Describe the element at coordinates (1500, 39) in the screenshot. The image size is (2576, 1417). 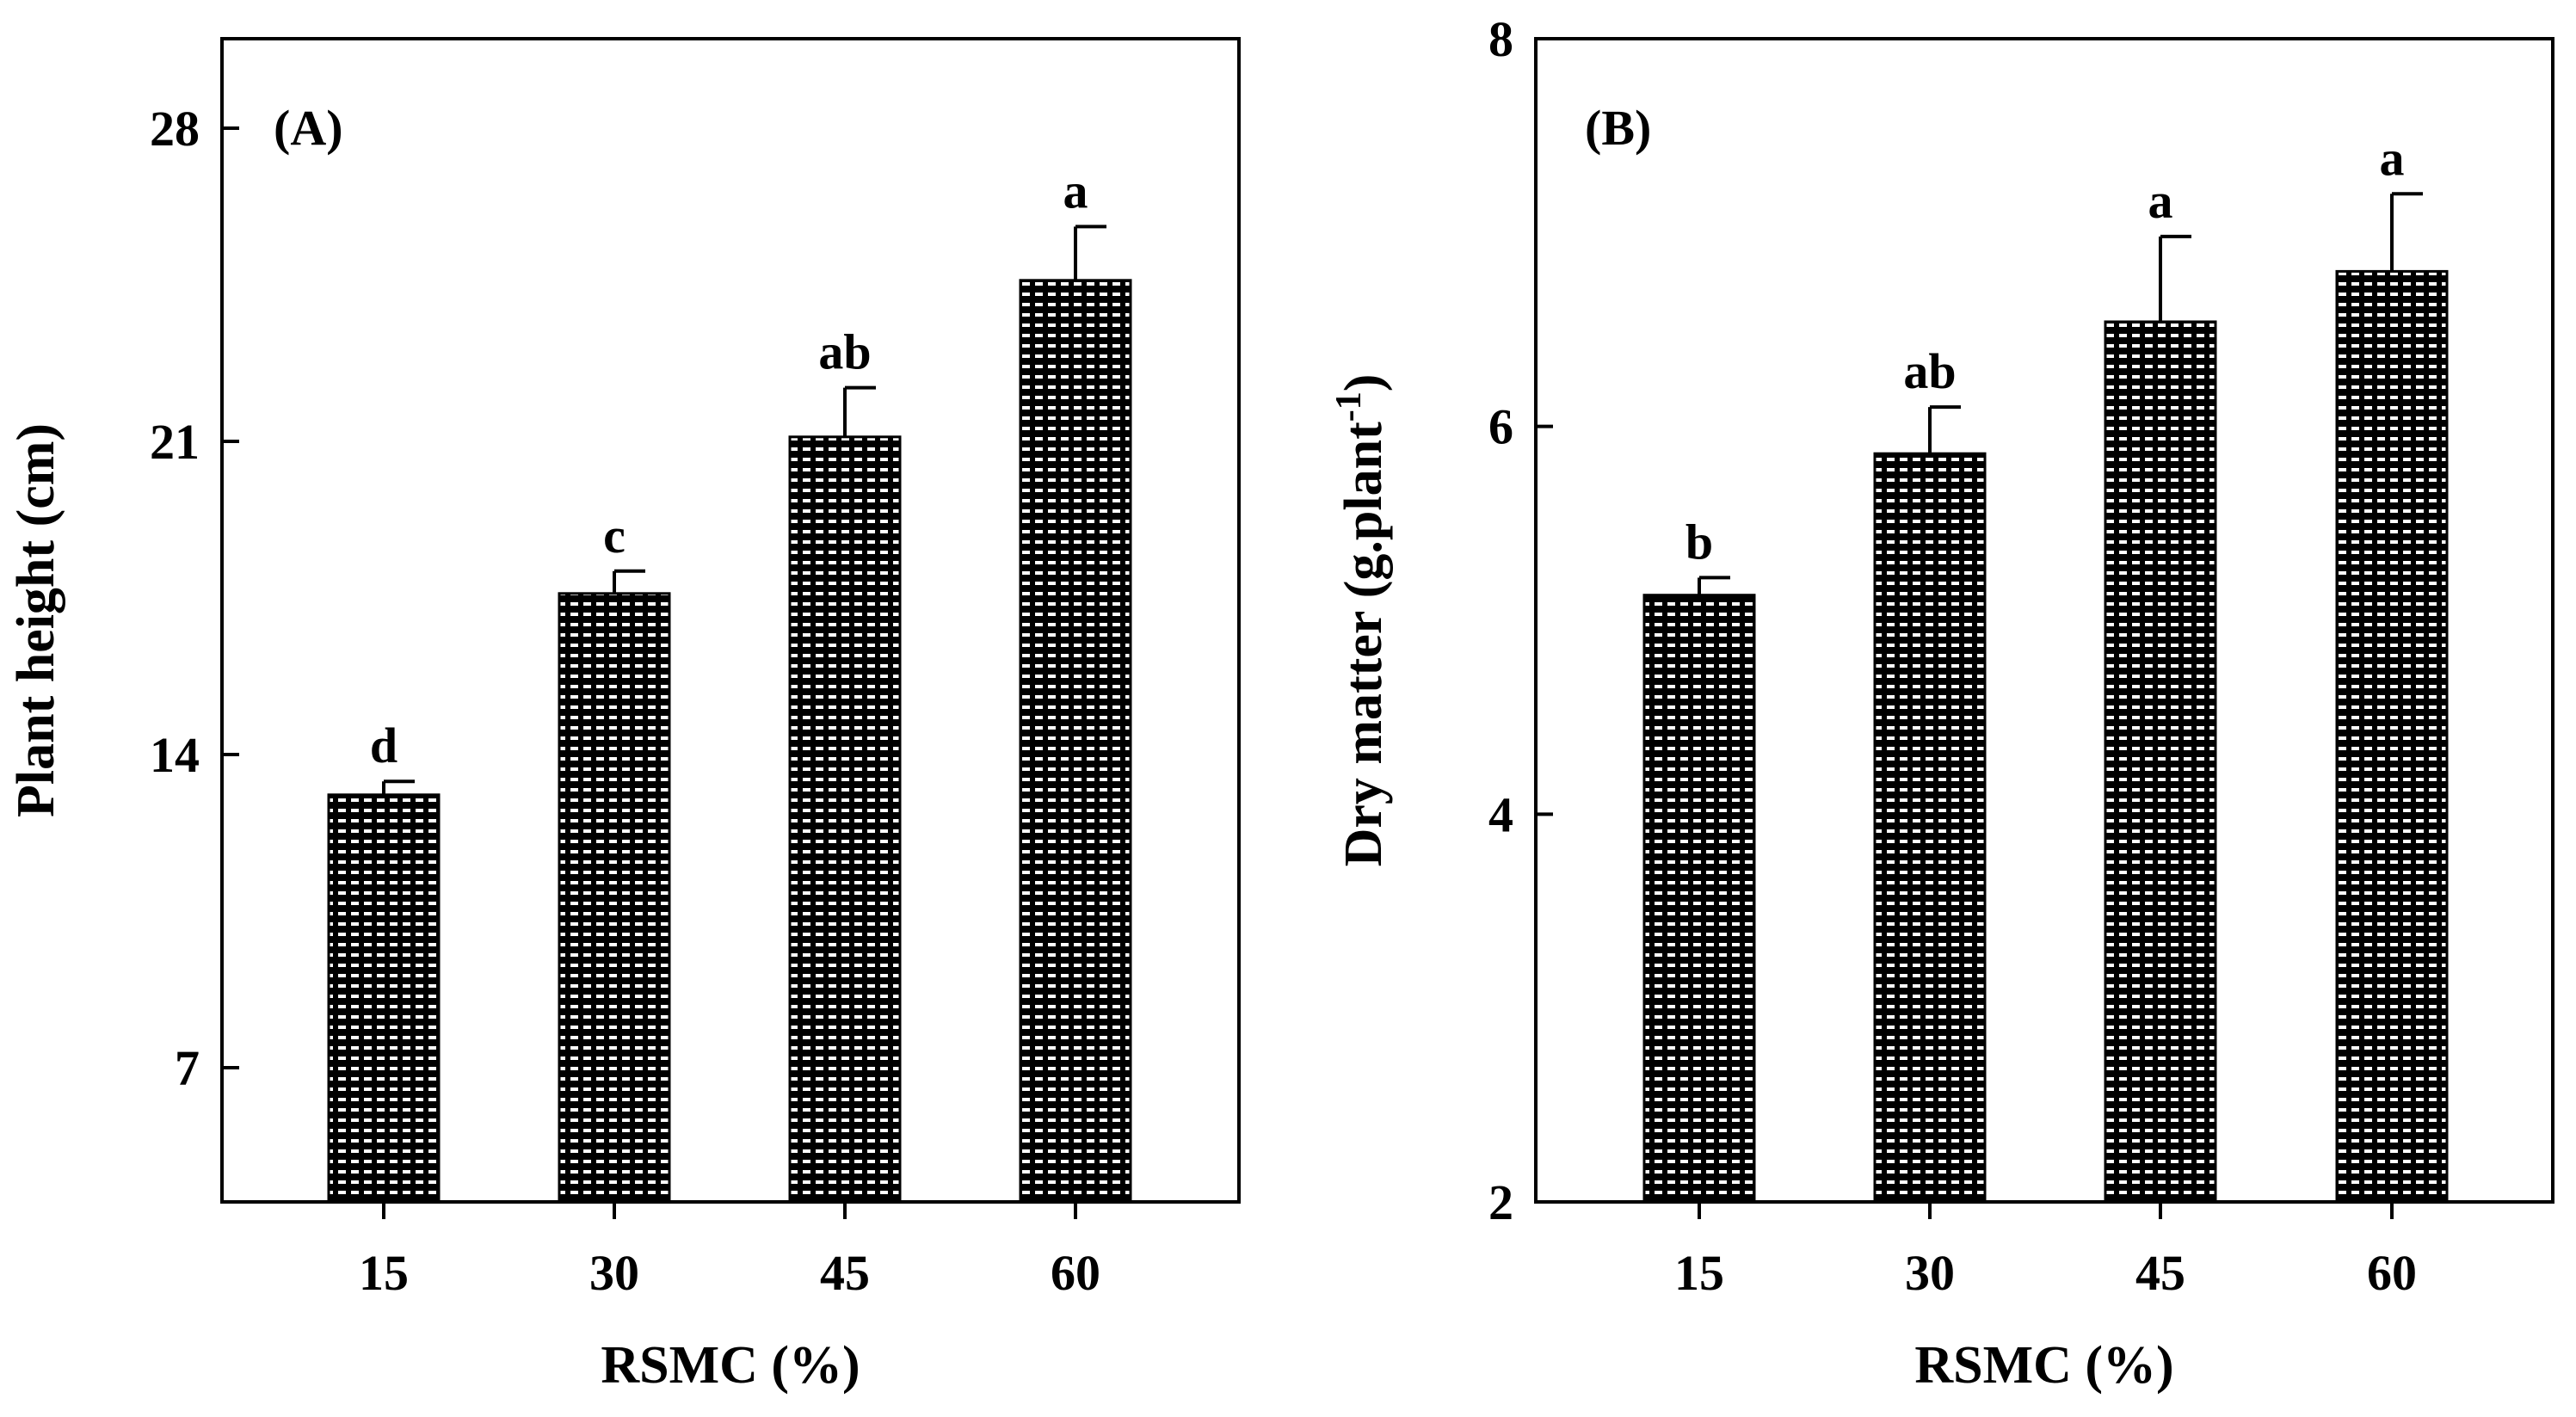
I see `panel-b-y-tick-label: 8` at that location.